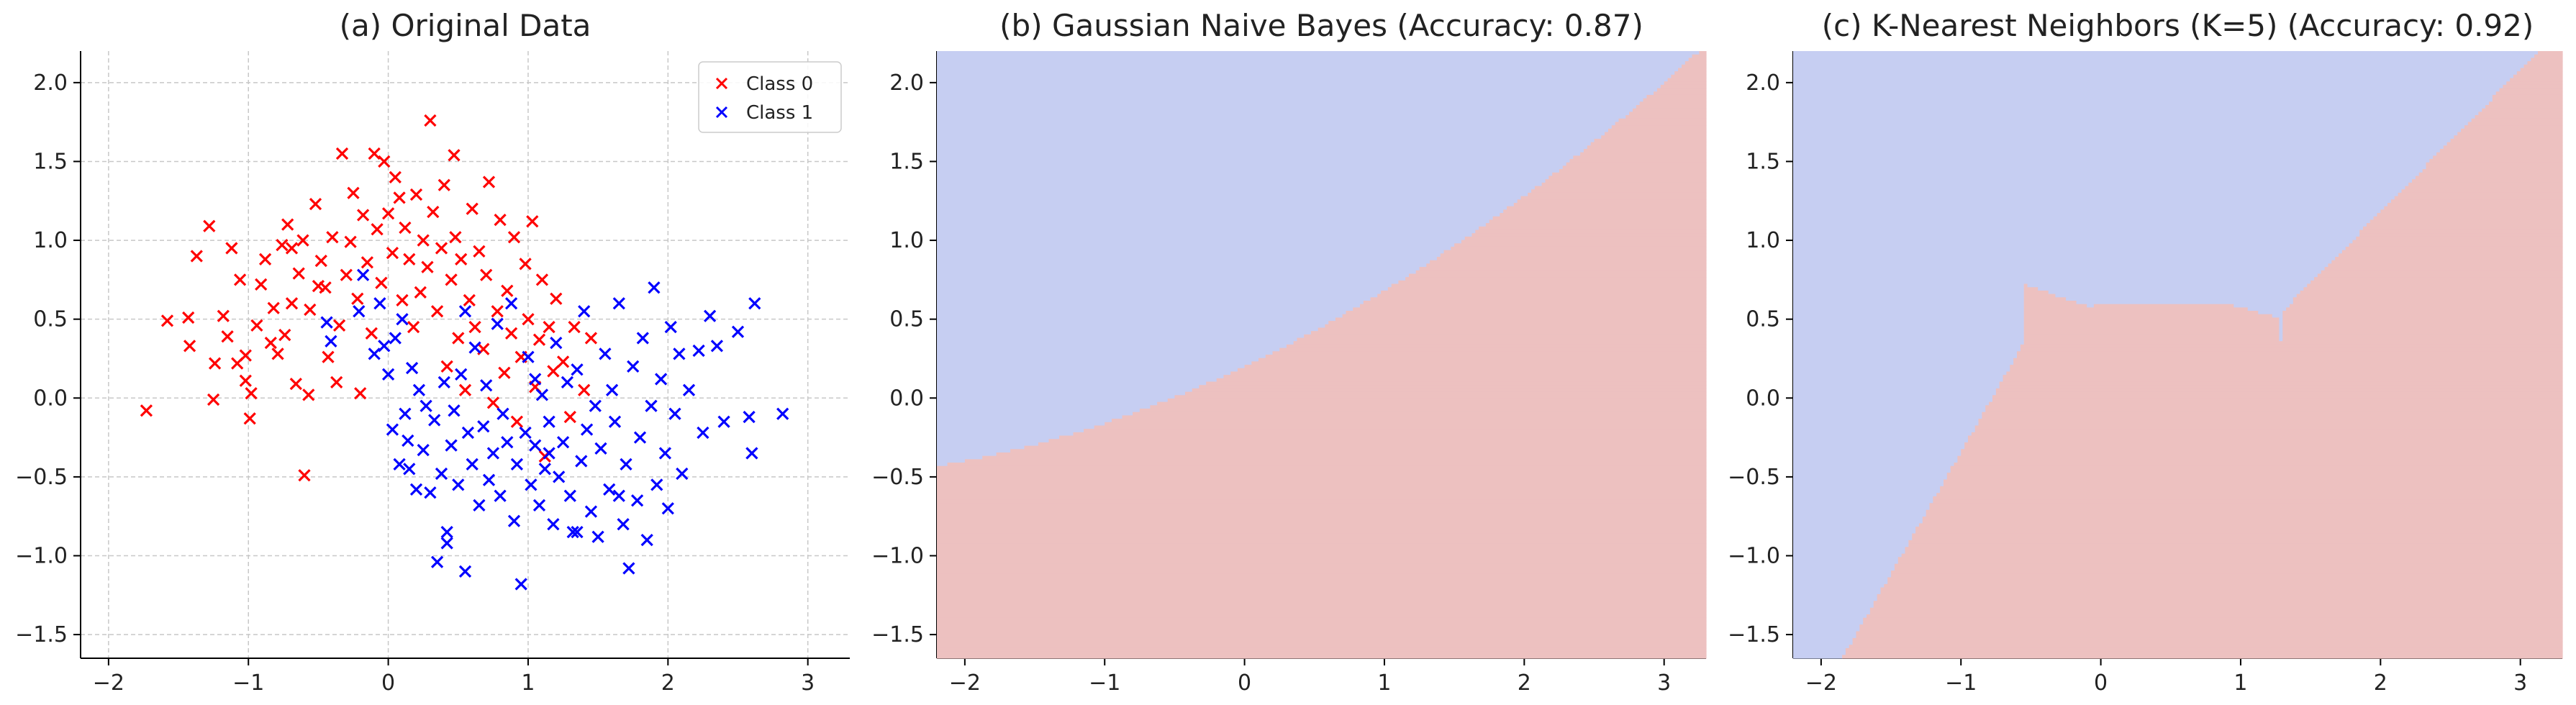 The width and height of the screenshot is (2576, 705). Describe the element at coordinates (721, 112) in the screenshot. I see `legend-marker` at that location.